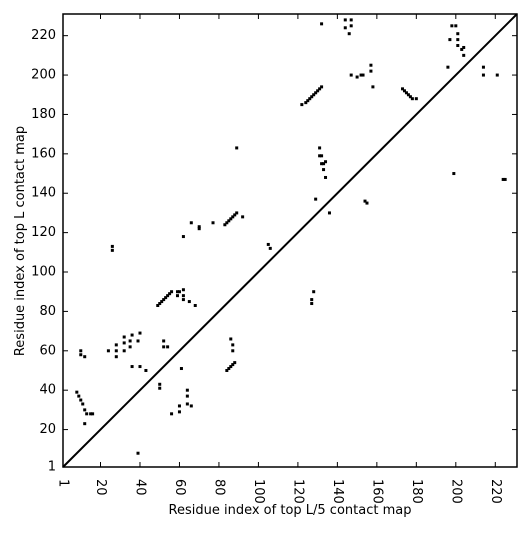 The image size is (531, 535). What do you see at coordinates (376, 491) in the screenshot?
I see `x-tick-label: 160` at bounding box center [376, 491].